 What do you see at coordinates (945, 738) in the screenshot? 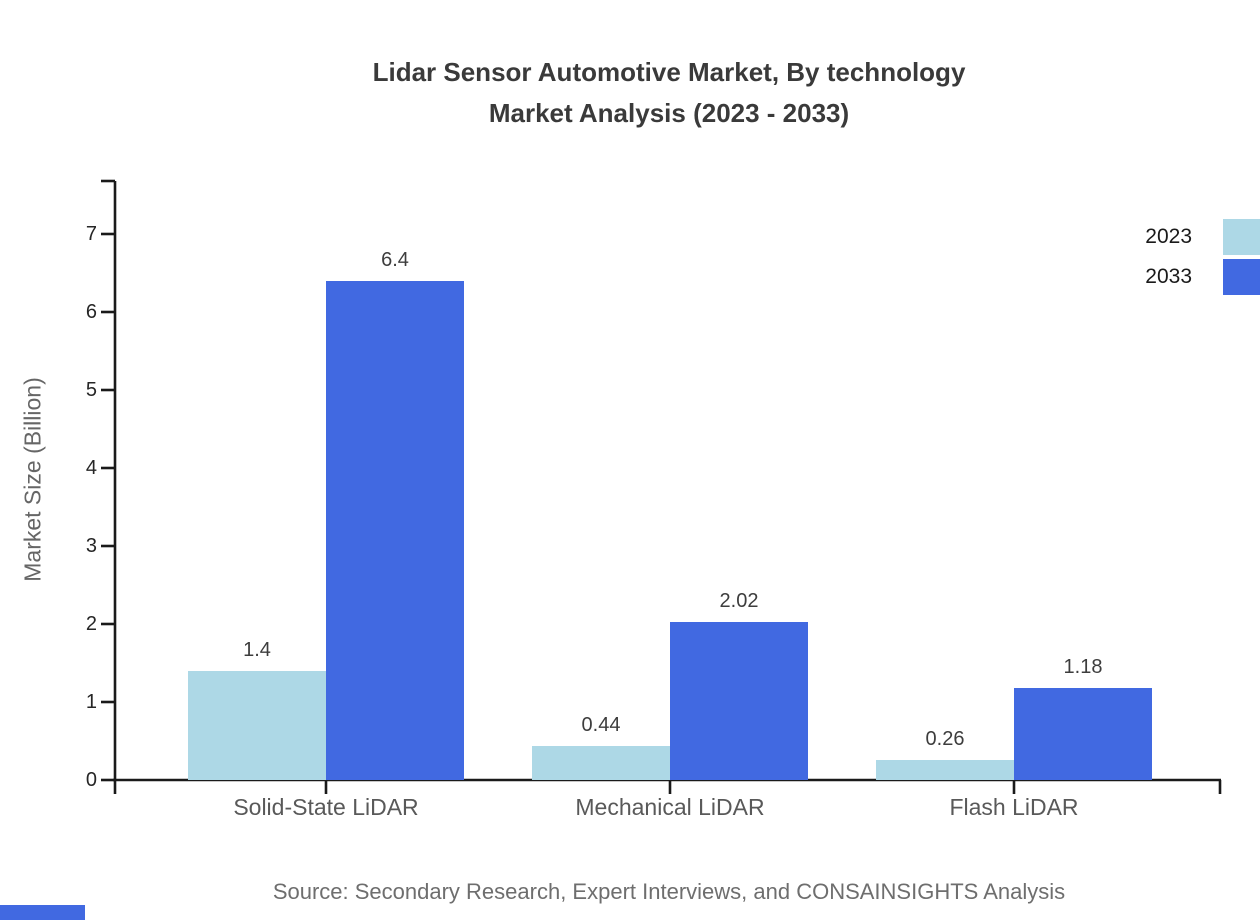
I see `bar-value-label-2023-flash-lidar: 0.26` at bounding box center [945, 738].